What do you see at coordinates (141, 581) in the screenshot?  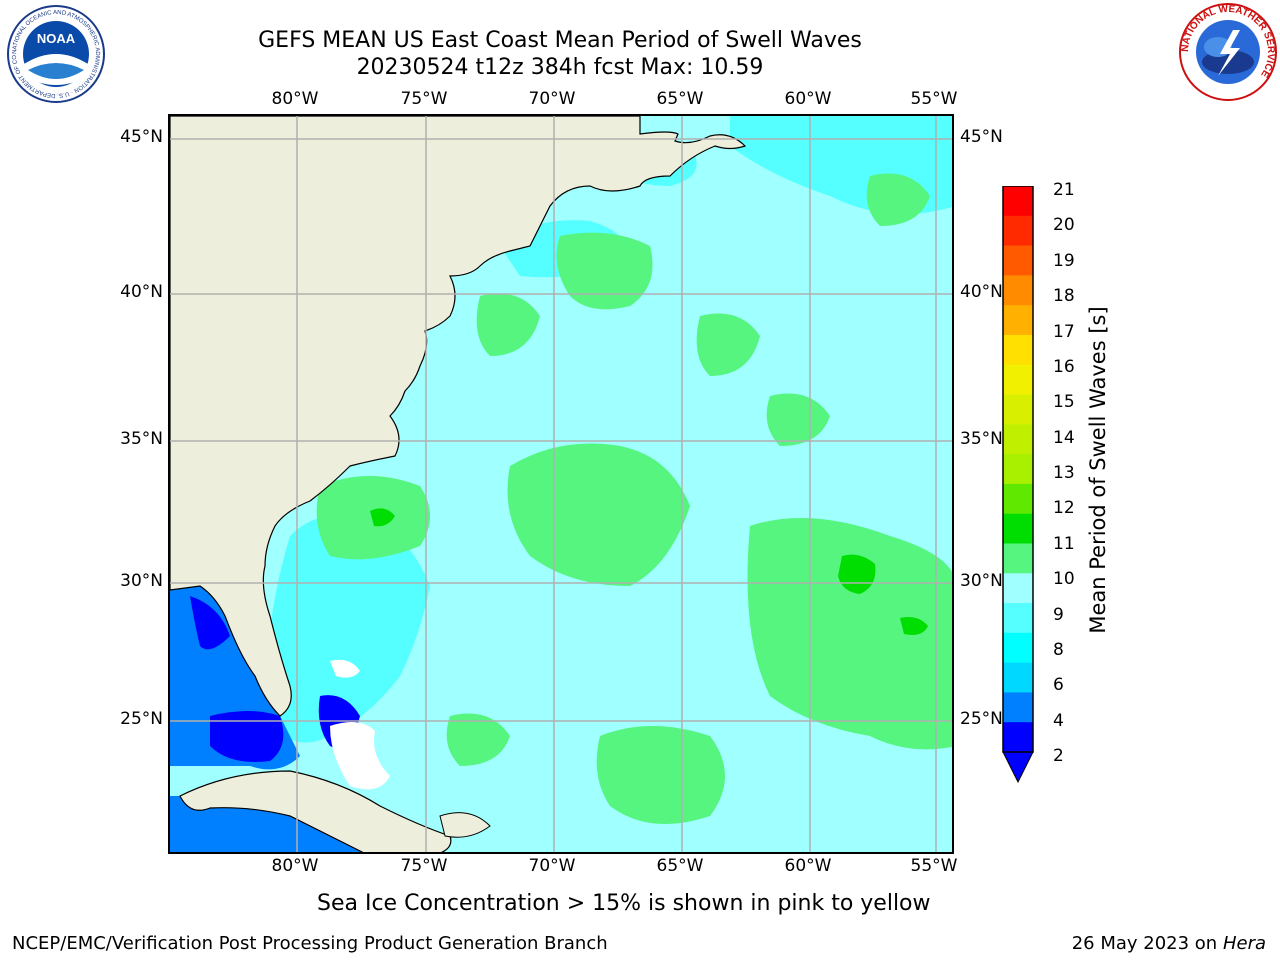 I see `lat-tick-left: 30°N` at bounding box center [141, 581].